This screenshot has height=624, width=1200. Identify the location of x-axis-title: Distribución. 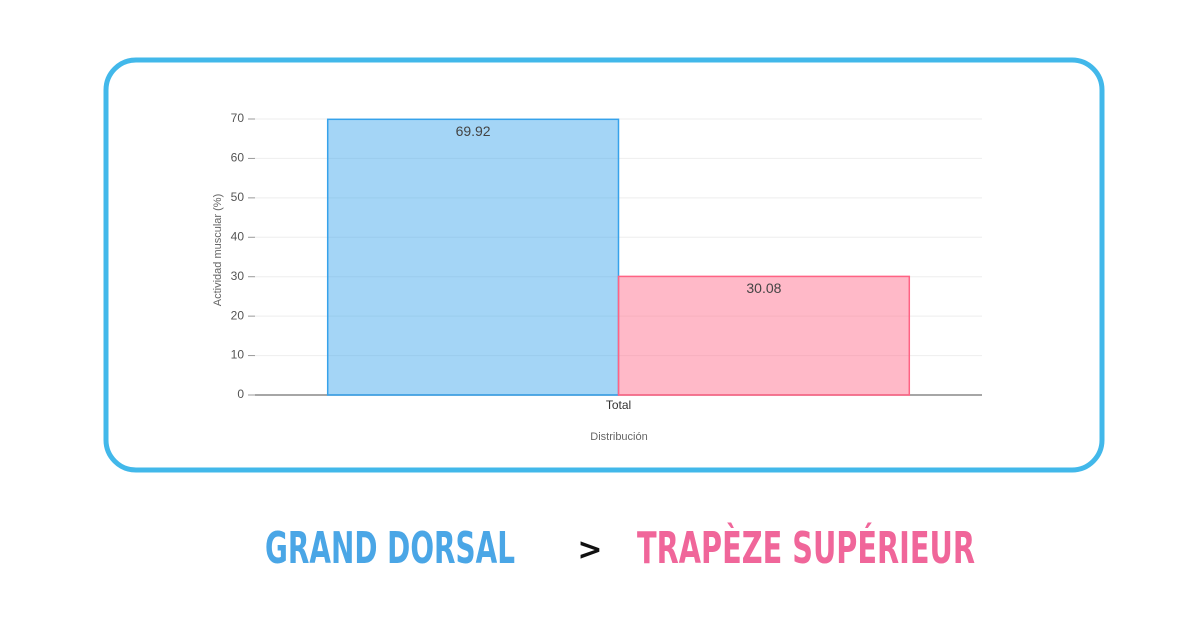
(618, 437).